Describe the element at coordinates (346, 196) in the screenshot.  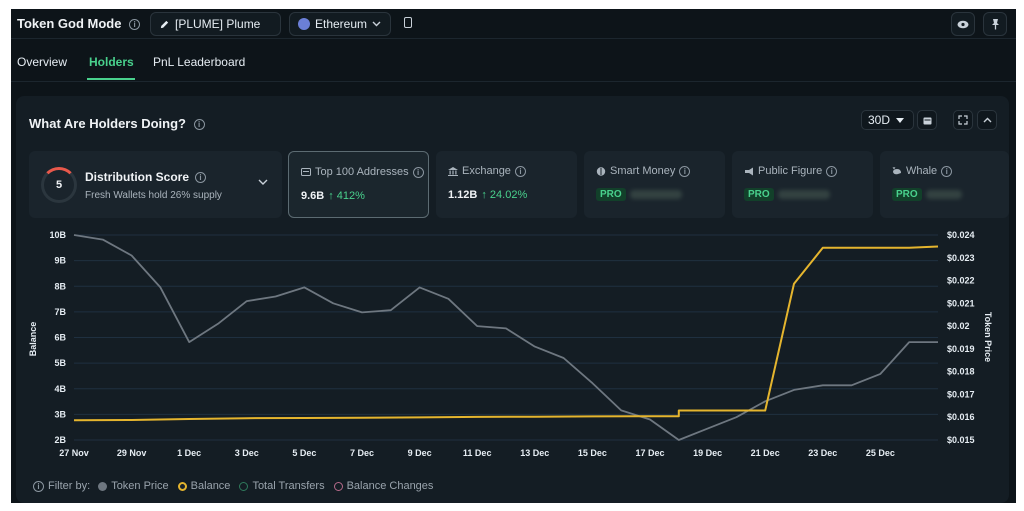
I see `metric-change: ↑ 412%` at that location.